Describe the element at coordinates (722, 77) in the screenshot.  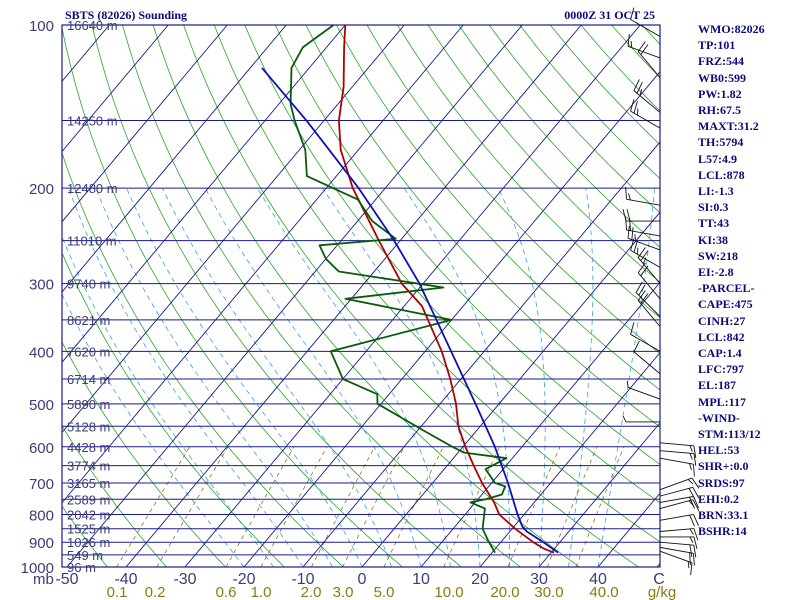
I see `stat-item: WB0:599` at that location.